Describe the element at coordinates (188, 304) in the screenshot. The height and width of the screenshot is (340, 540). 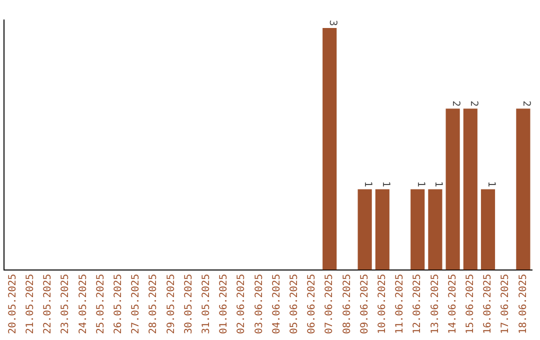
I see `x-tick-label: 30.05.2025` at that location.